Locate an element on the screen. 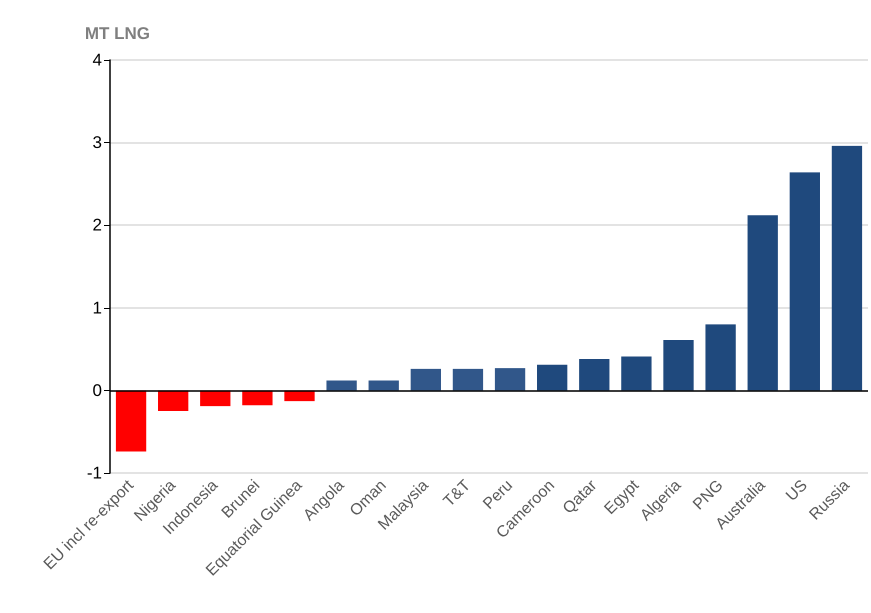  y-tick-label: 0 is located at coordinates (97, 390).